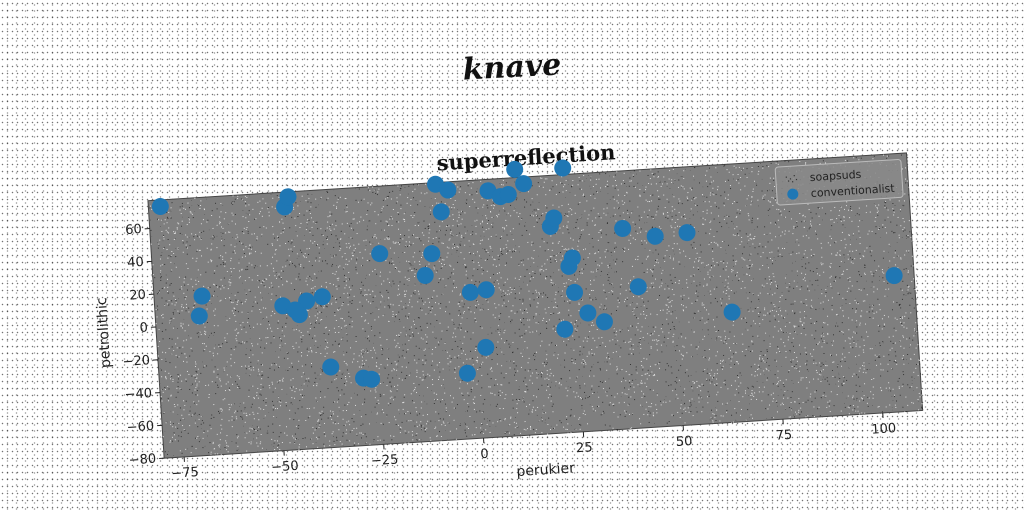  Describe the element at coordinates (285, 467) in the screenshot. I see `x-tick-label: −50` at that location.